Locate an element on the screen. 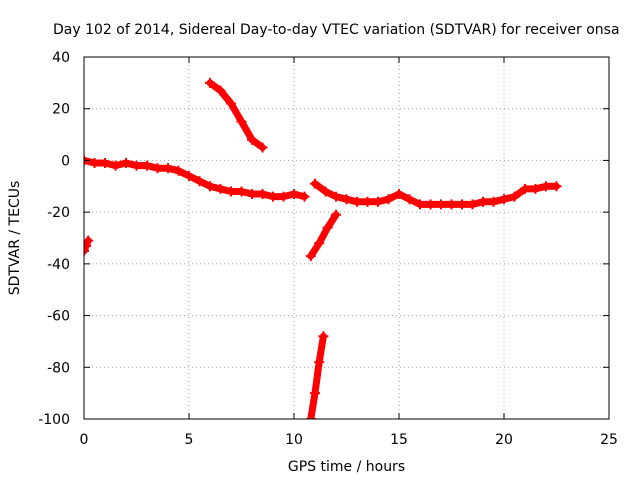 The width and height of the screenshot is (640, 480). y-tick-label: -20 is located at coordinates (58, 213).